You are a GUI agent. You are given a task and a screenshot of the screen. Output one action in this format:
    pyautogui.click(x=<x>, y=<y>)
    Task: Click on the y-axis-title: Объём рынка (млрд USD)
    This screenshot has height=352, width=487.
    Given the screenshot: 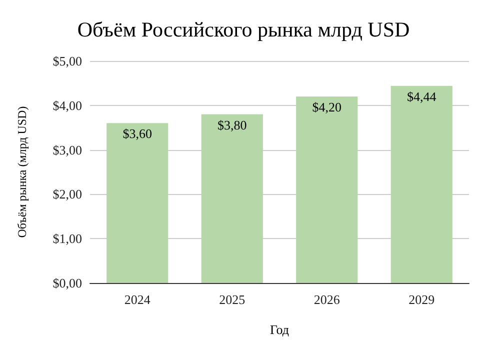 What is the action you would take?
    pyautogui.click(x=22, y=172)
    